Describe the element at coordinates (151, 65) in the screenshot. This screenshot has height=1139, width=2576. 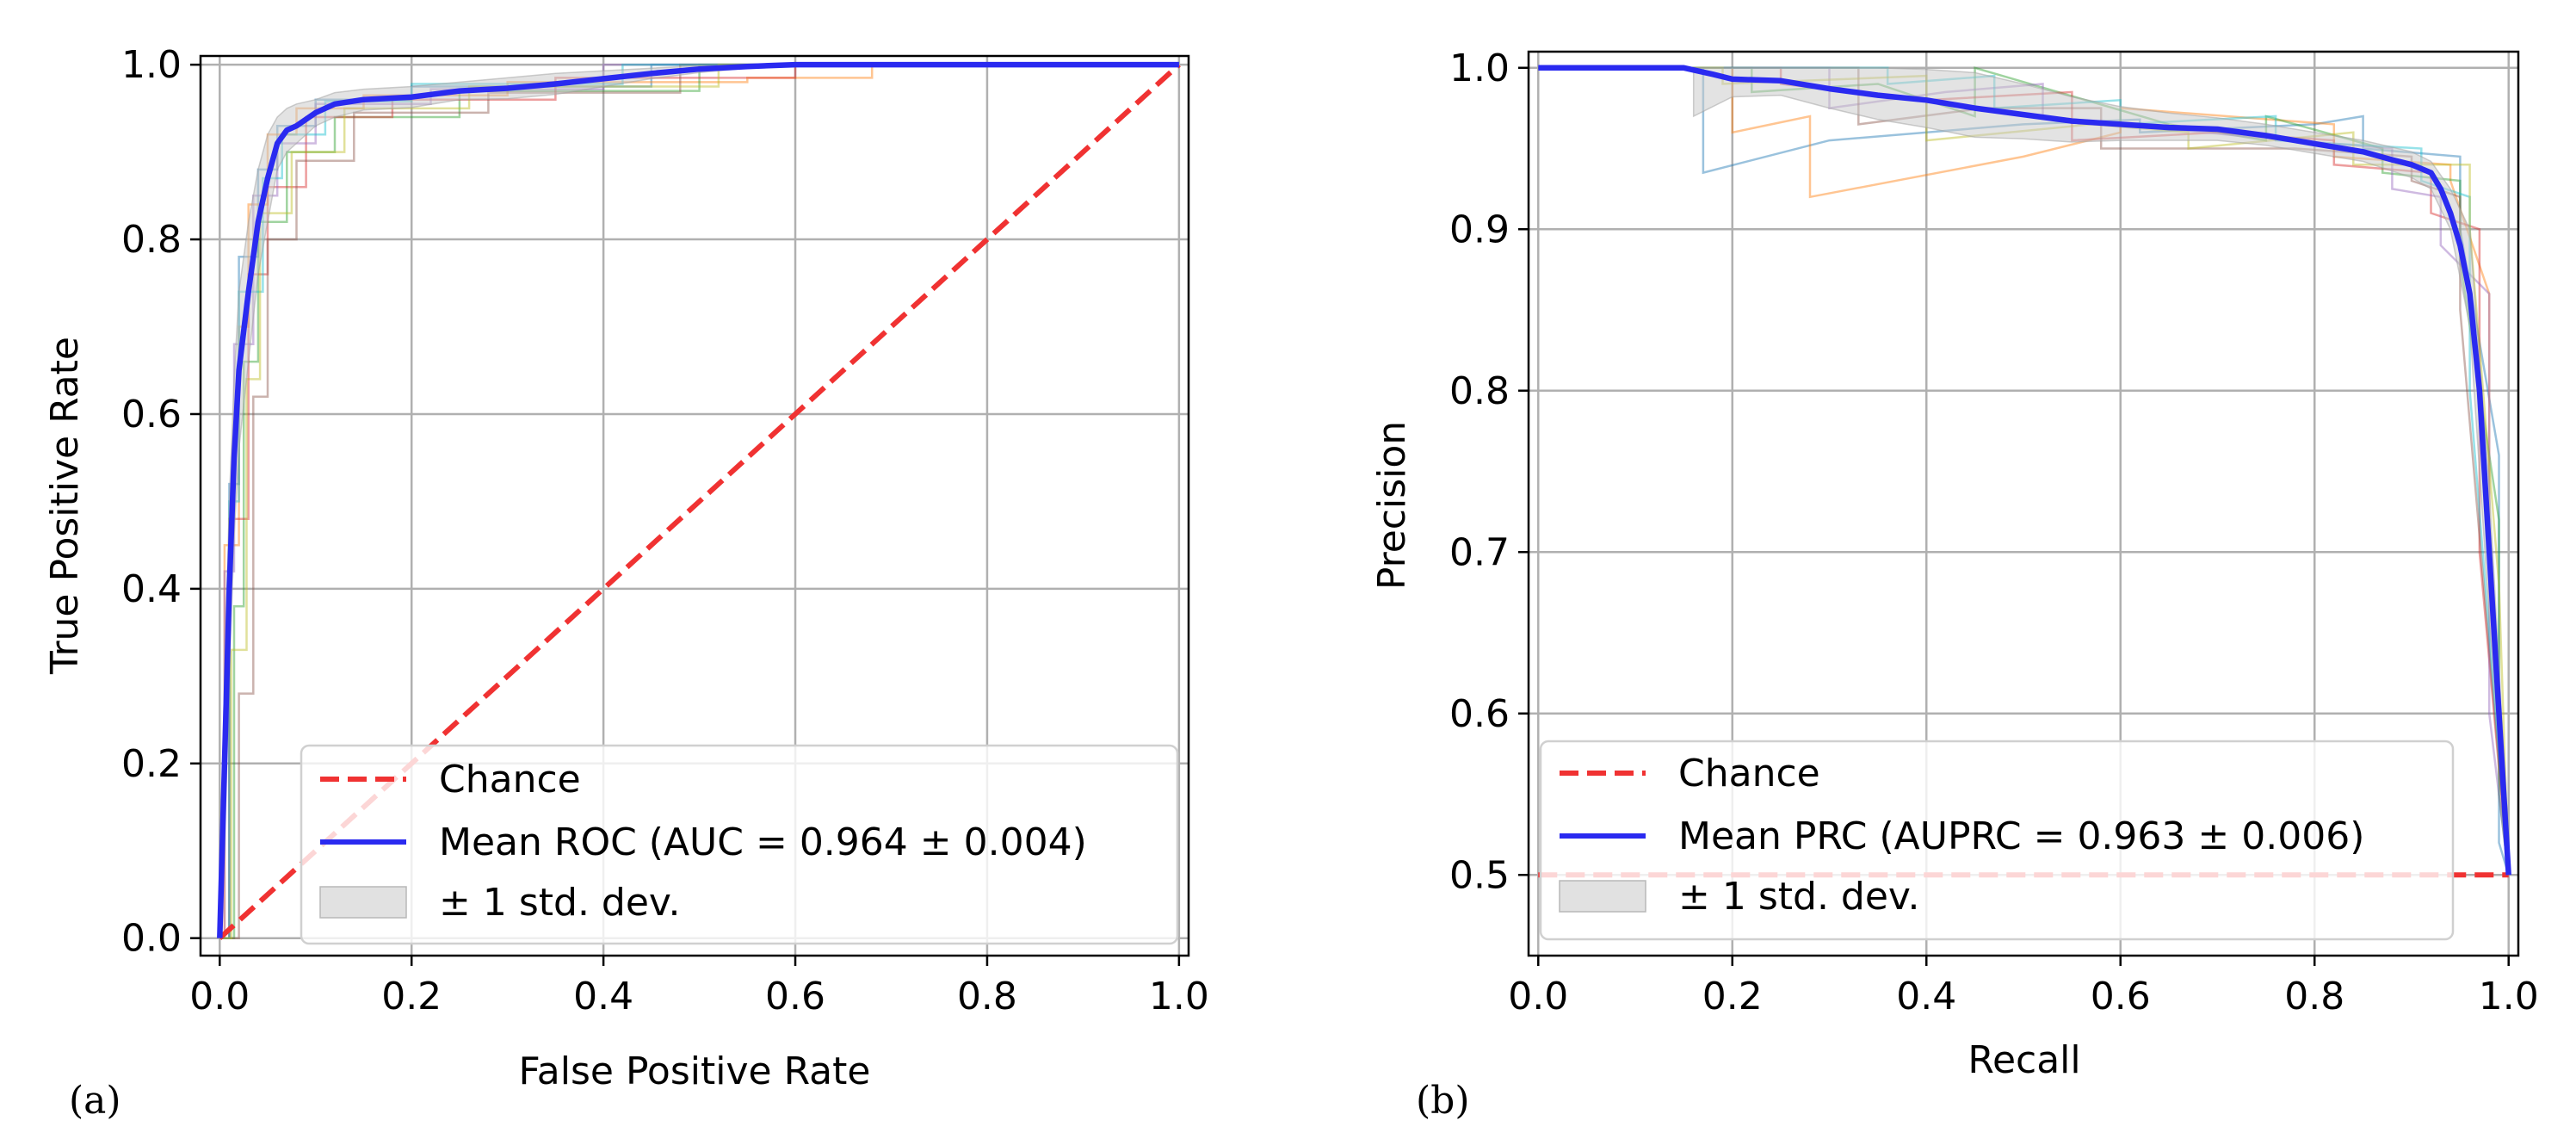
I see `roc-y-tick-label: 1.0` at that location.